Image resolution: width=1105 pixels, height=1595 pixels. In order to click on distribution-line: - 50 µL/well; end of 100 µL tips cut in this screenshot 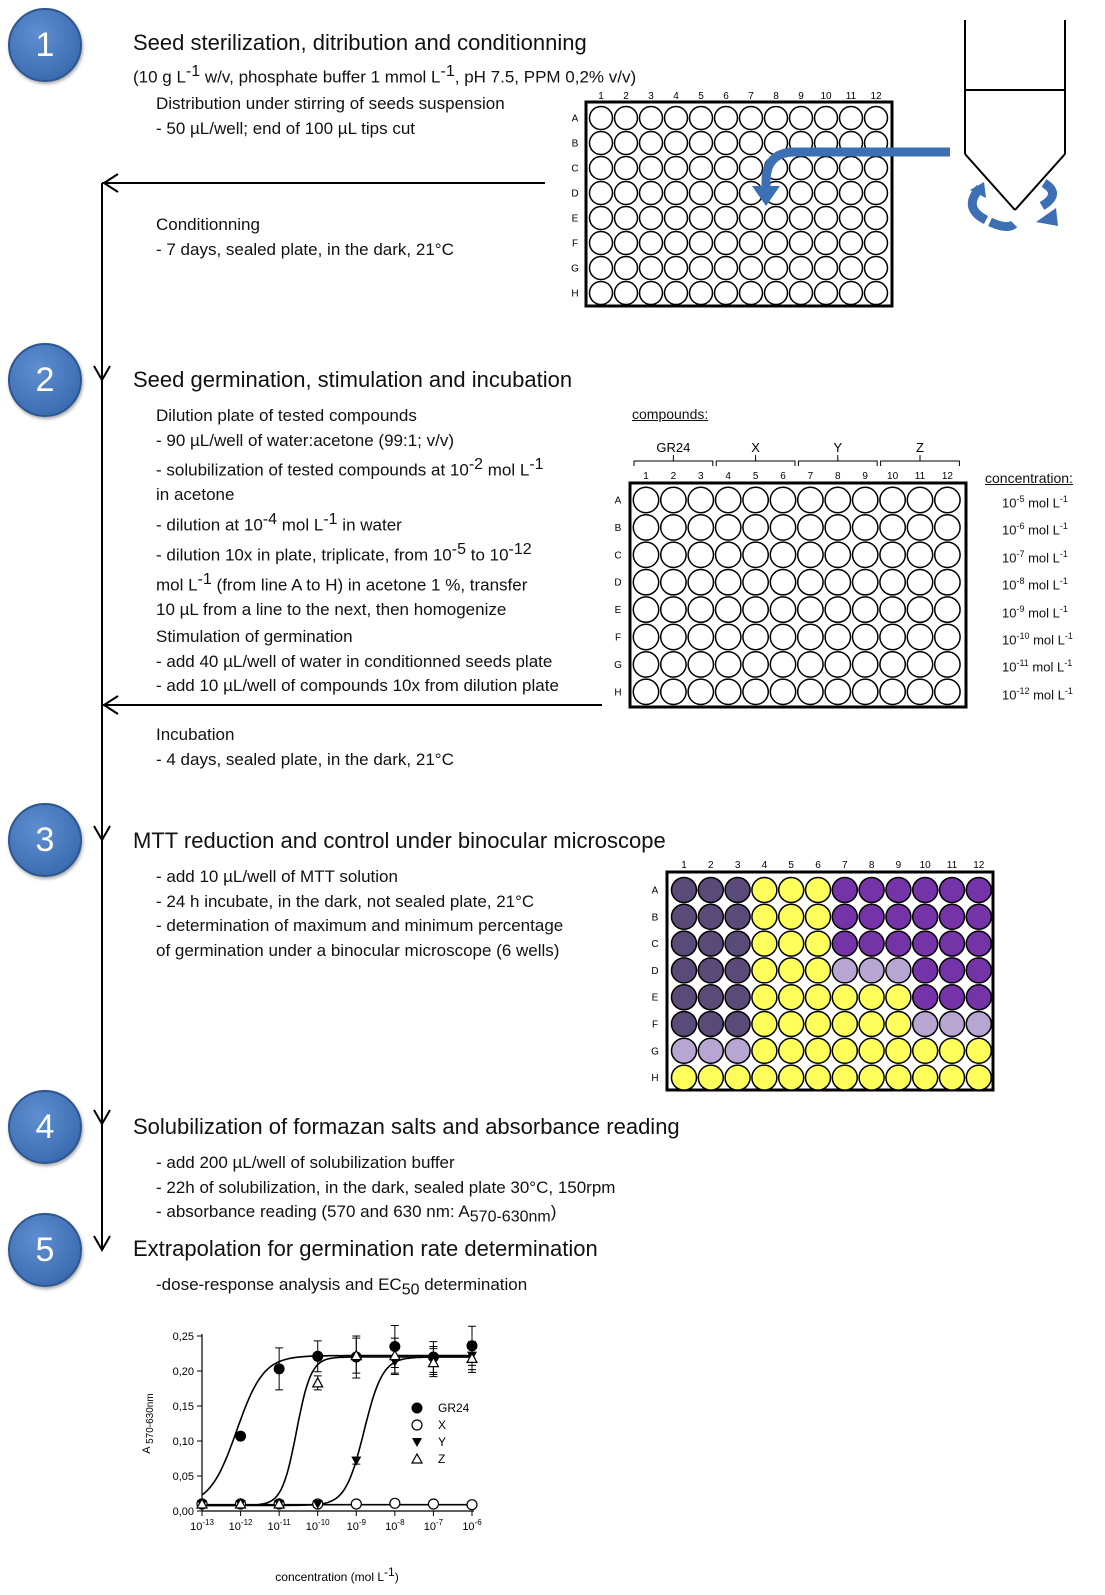, I will do `click(285, 128)`.